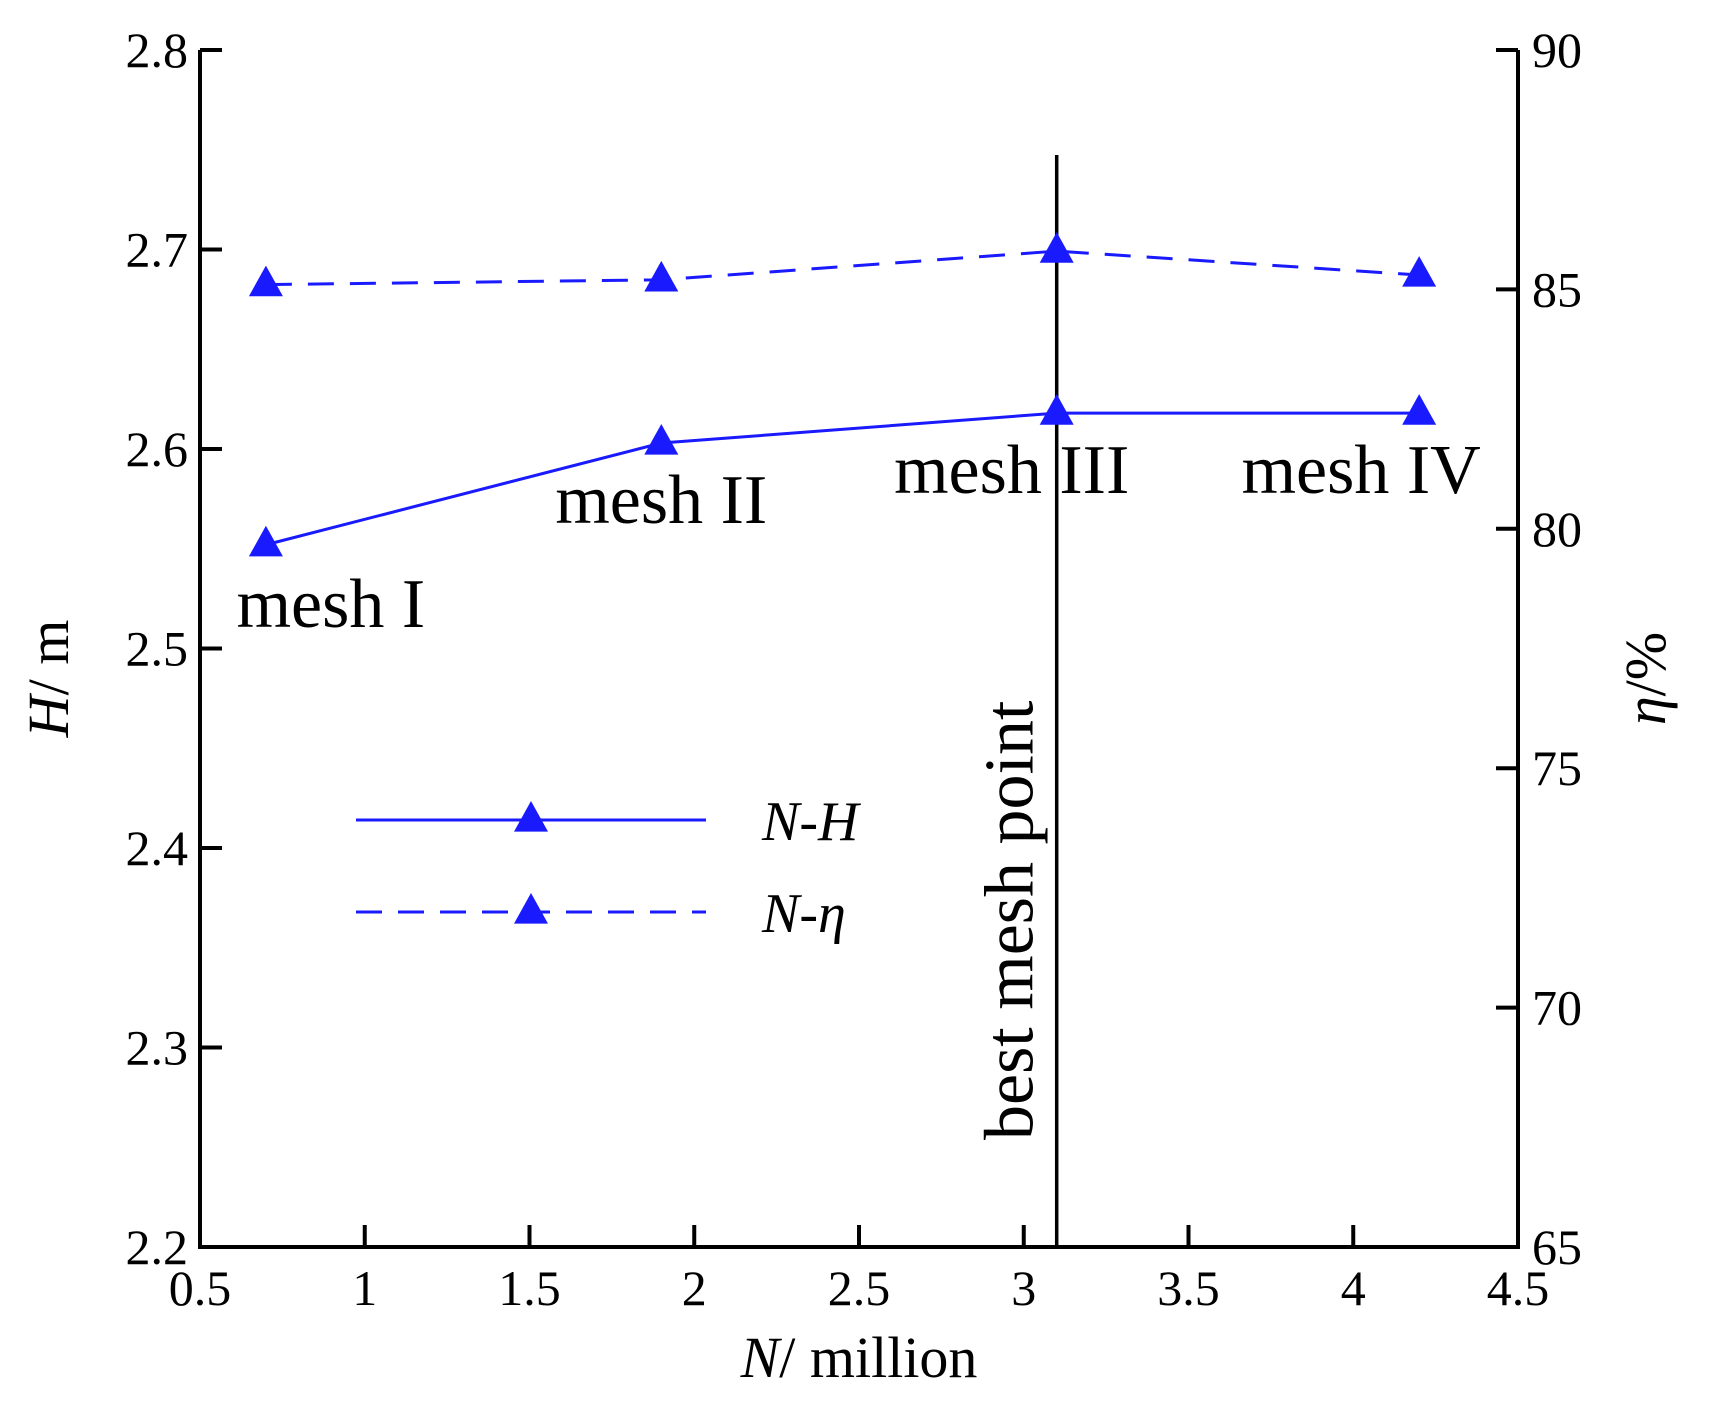 This screenshot has height=1405, width=1717. Describe the element at coordinates (1557, 50) in the screenshot. I see `y2-tick-label: 90` at that location.